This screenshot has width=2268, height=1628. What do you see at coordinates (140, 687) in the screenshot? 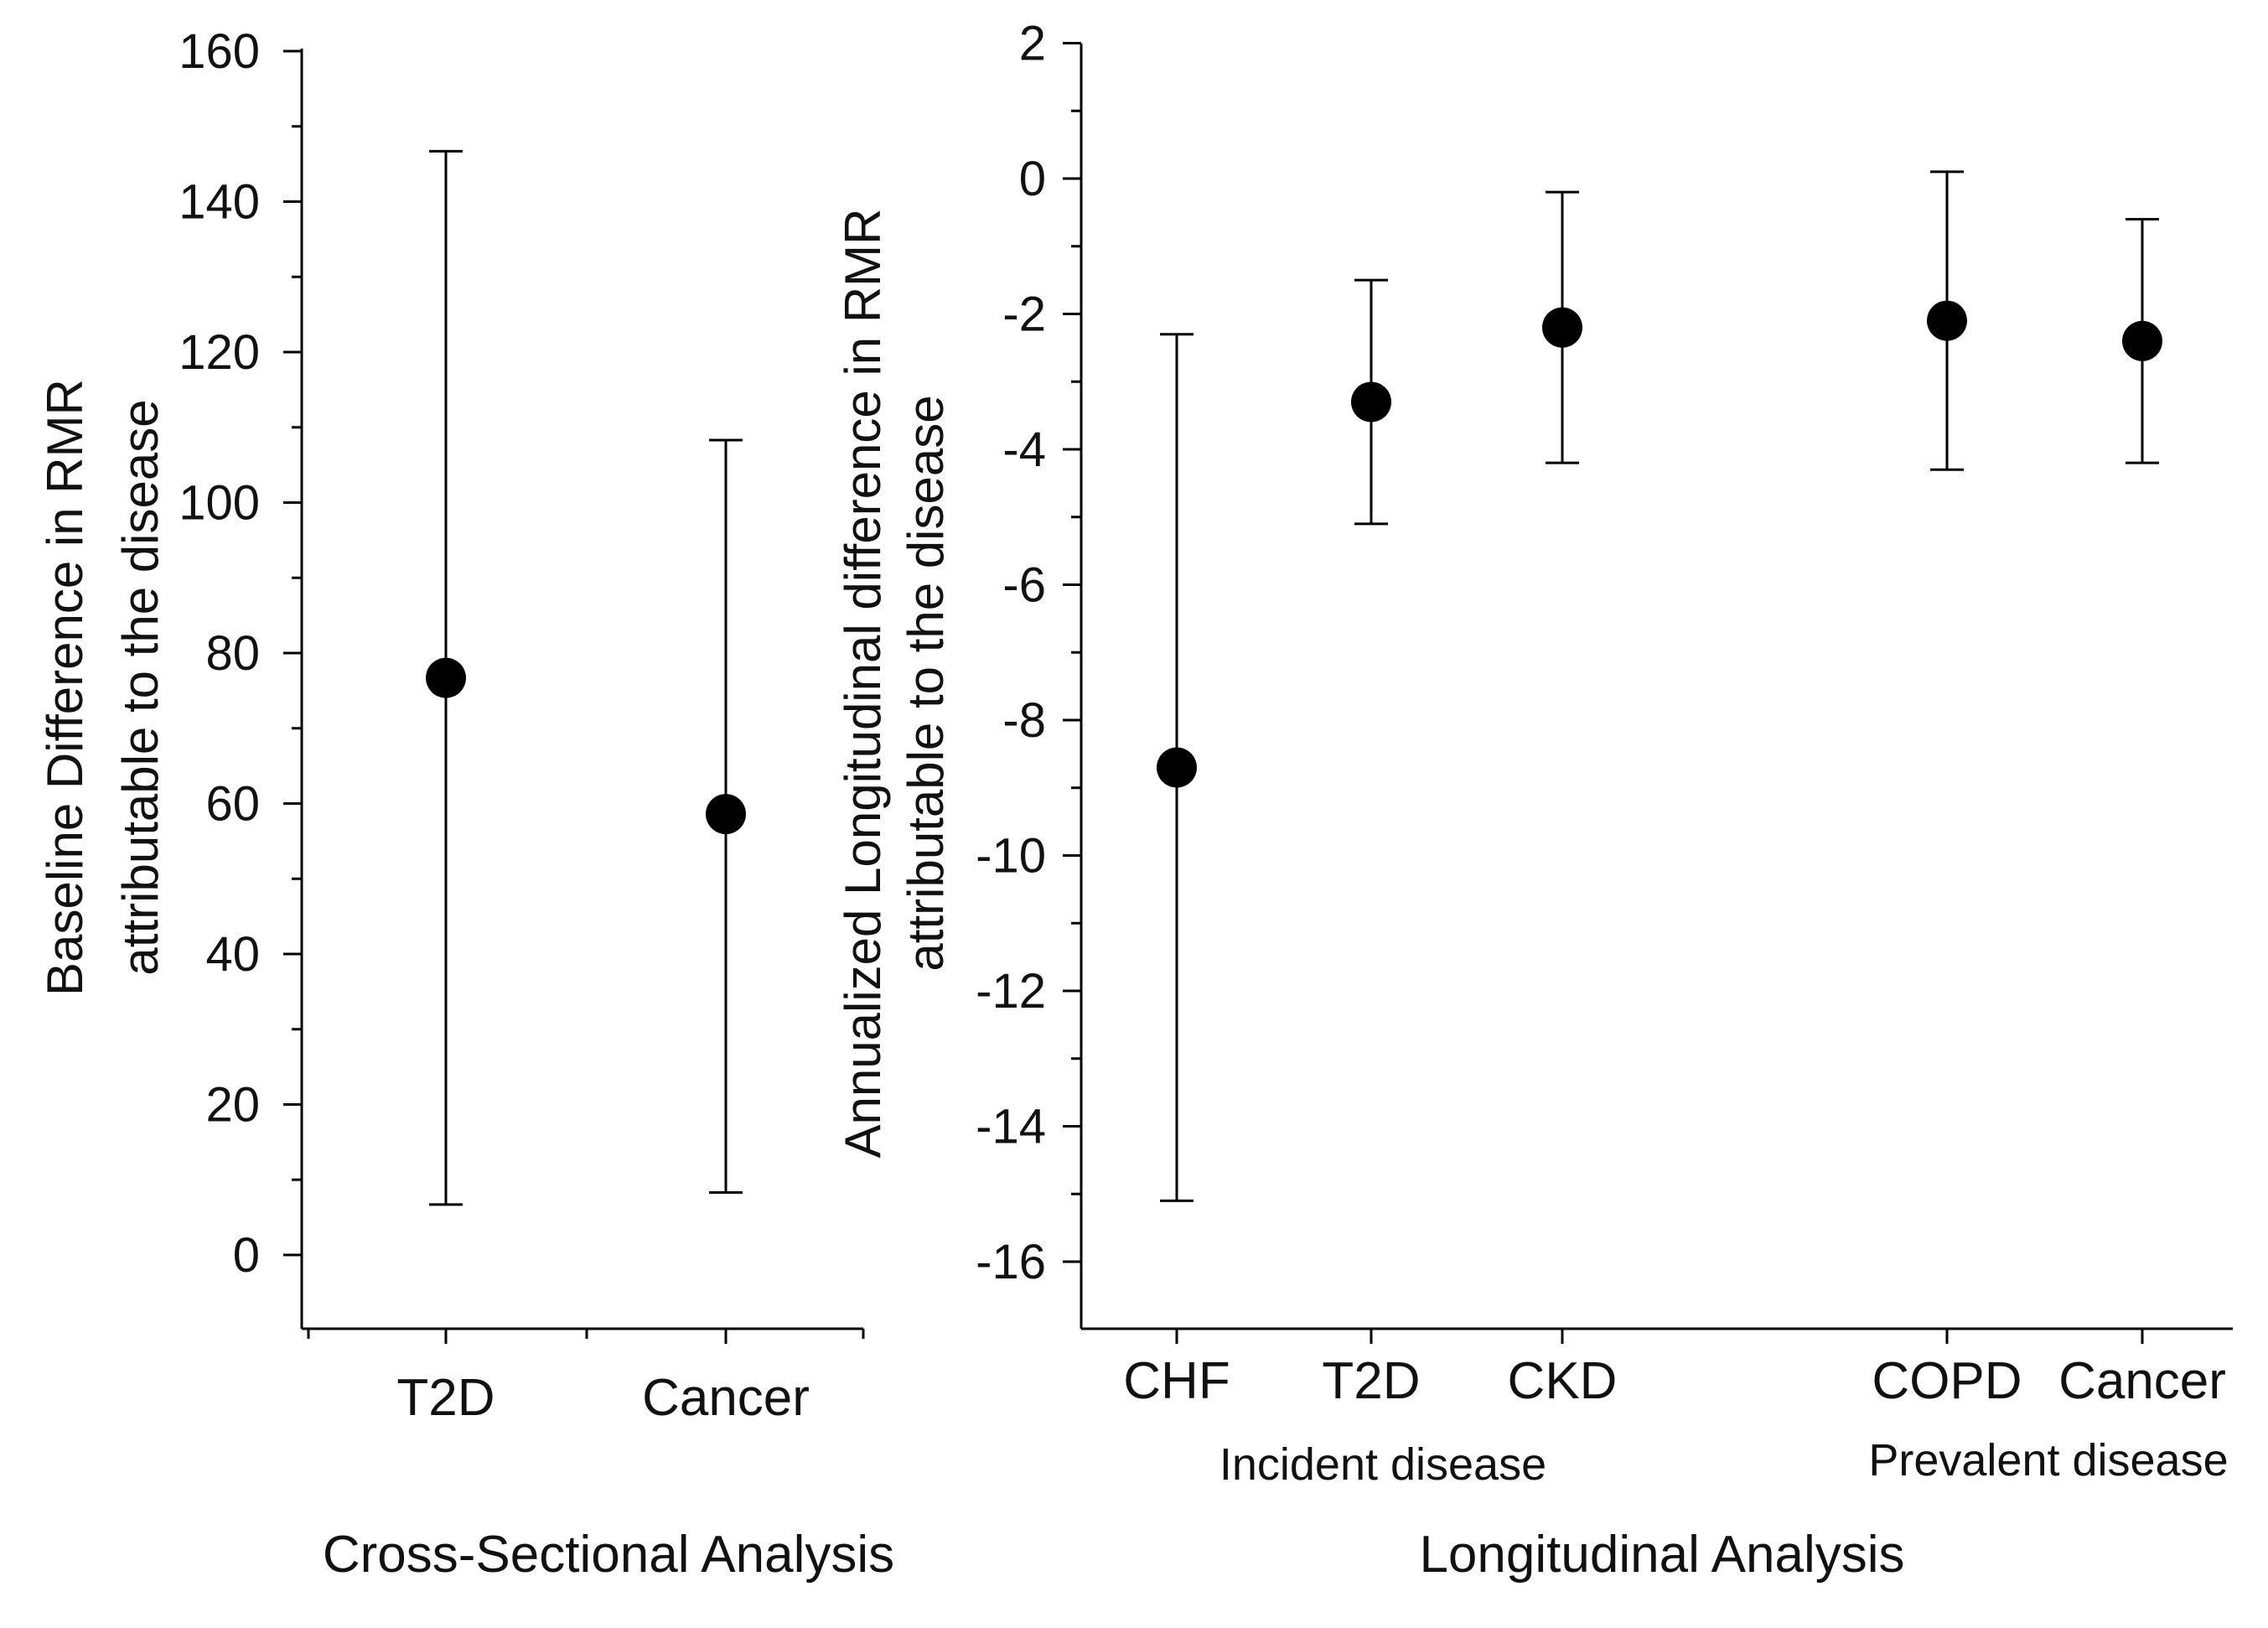
I see `cross-sectional-ylabel-line2: attributable to the disease` at bounding box center [140, 687].